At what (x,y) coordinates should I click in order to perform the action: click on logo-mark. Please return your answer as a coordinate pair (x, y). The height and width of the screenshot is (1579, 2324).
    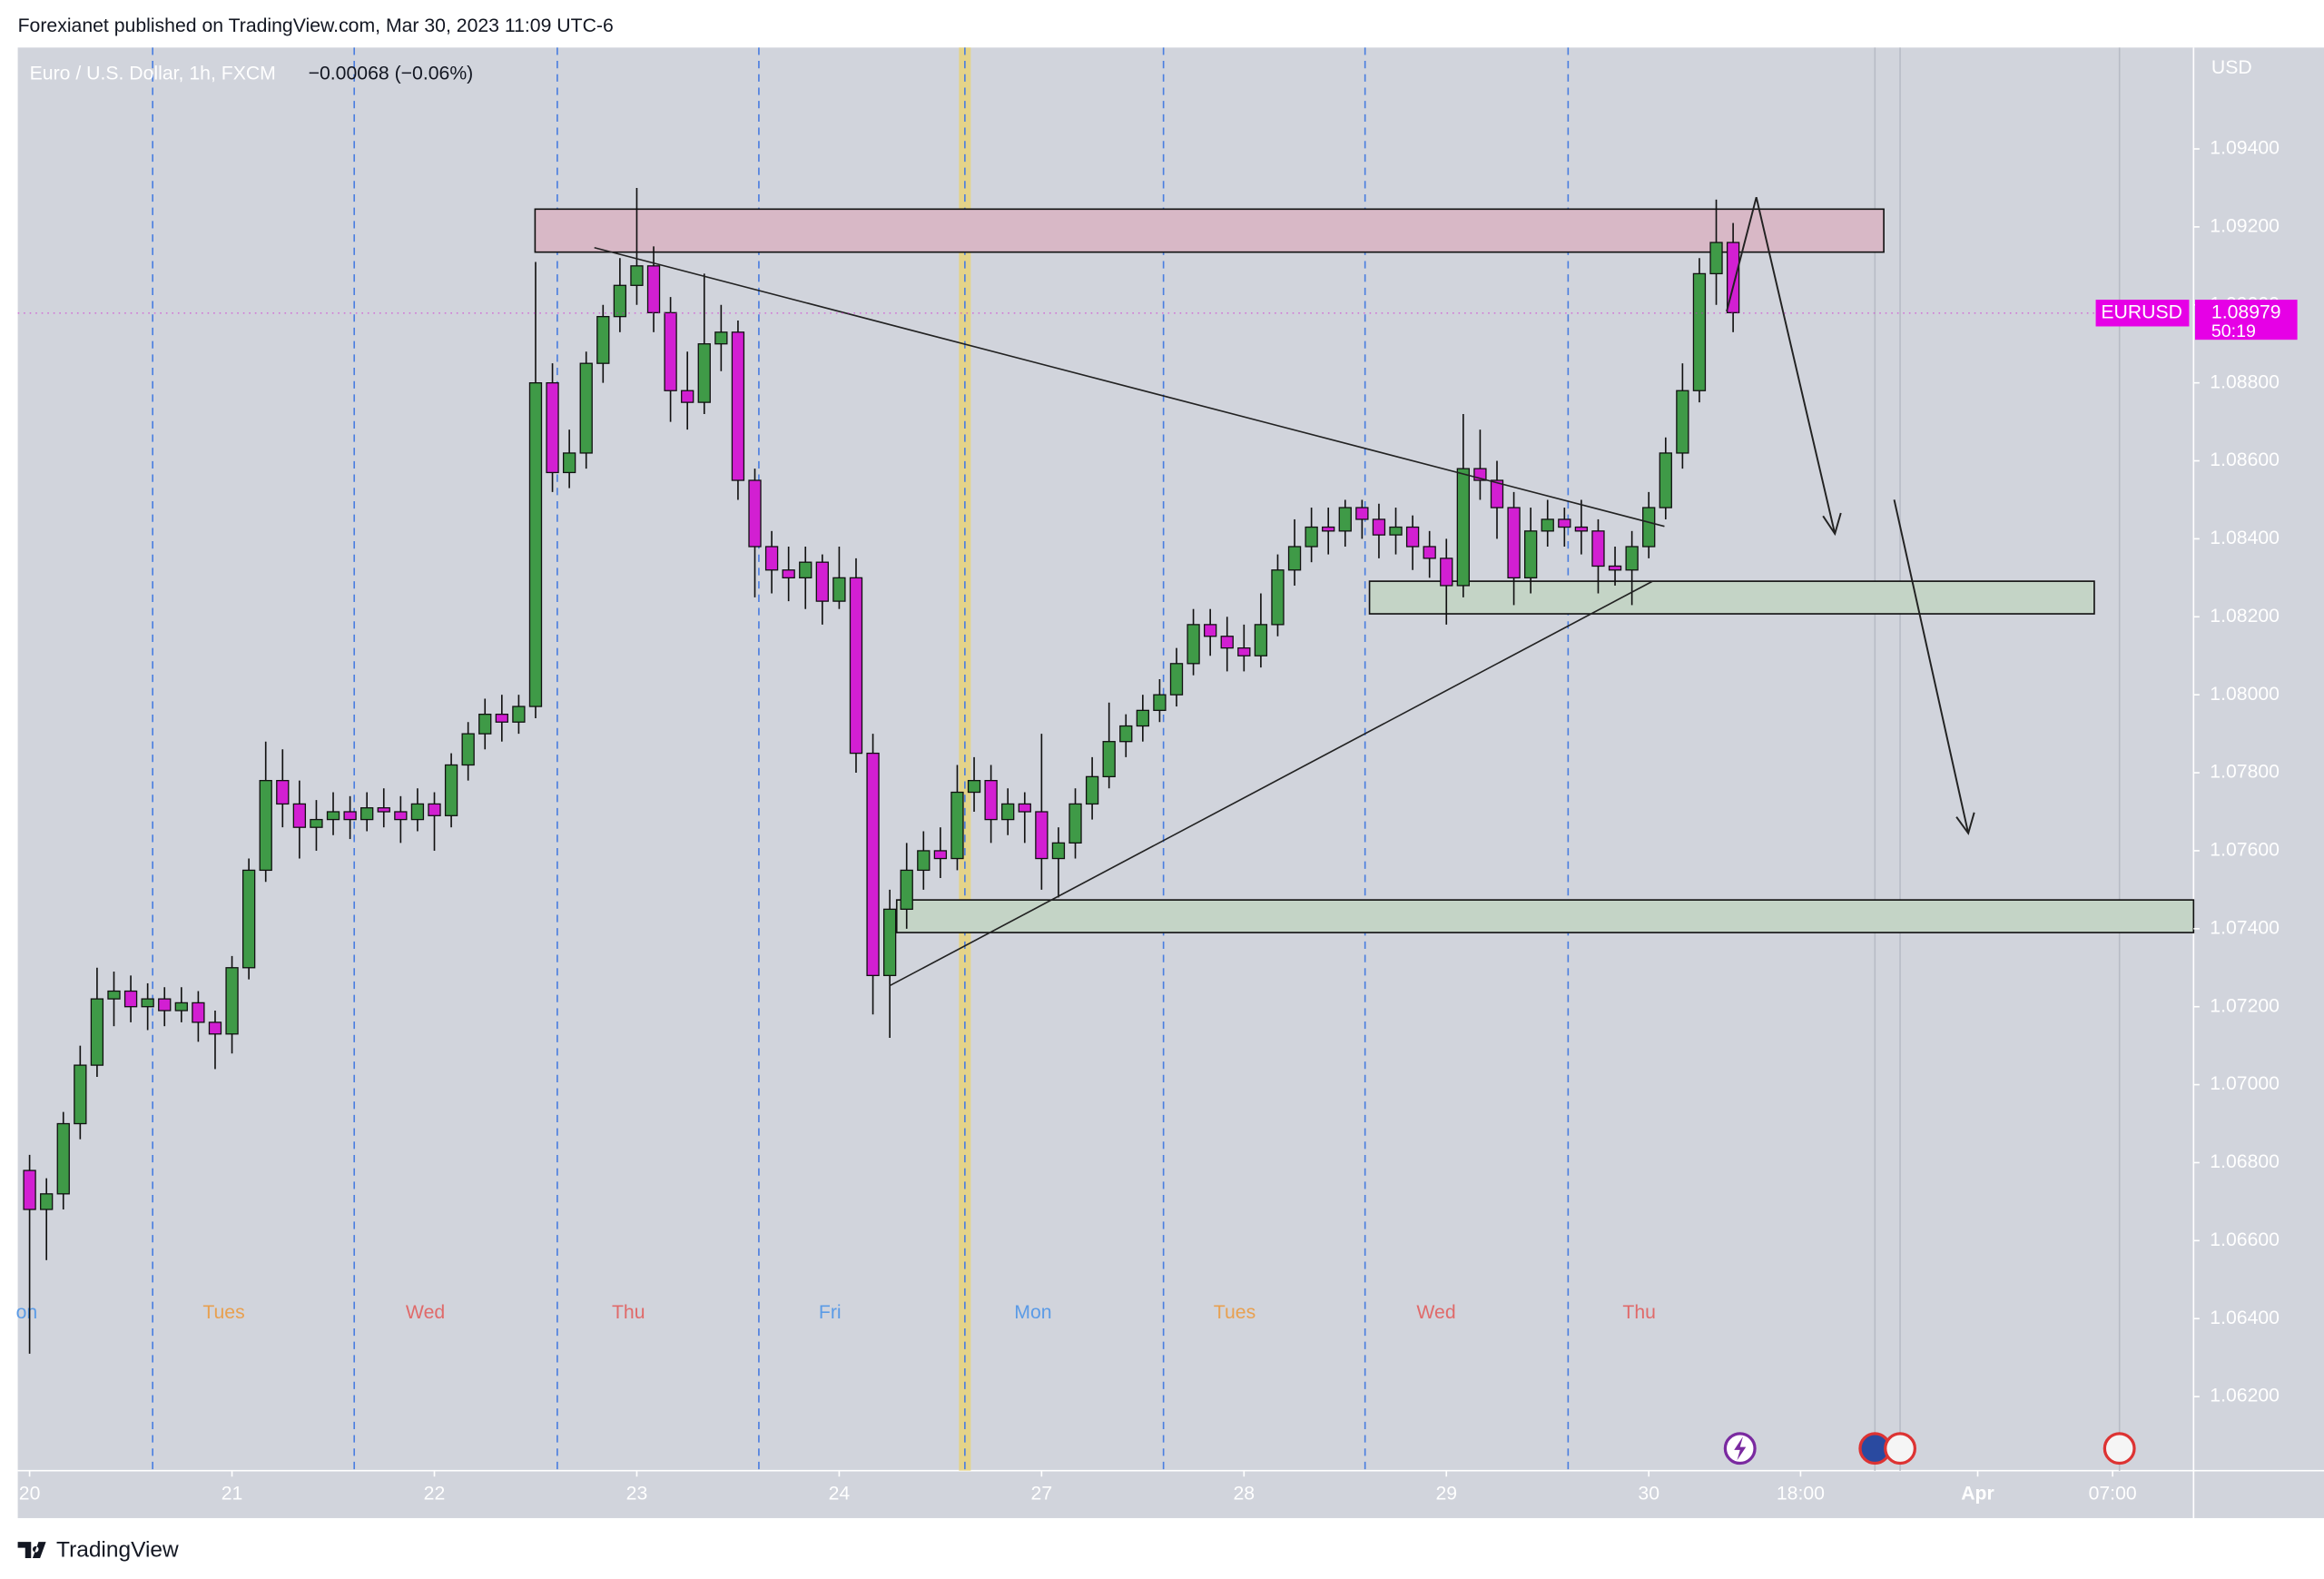
    Looking at the image, I should click on (31, 1550).